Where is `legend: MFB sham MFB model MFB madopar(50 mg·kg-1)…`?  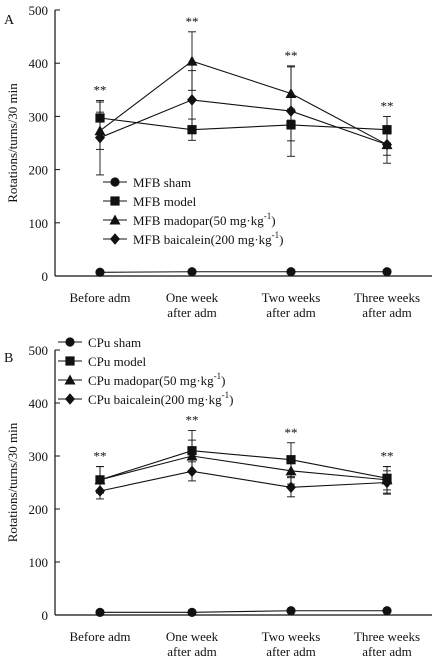 legend: MFB sham MFB model MFB madopar(50 mg·kg-1)… is located at coordinates (193, 211).